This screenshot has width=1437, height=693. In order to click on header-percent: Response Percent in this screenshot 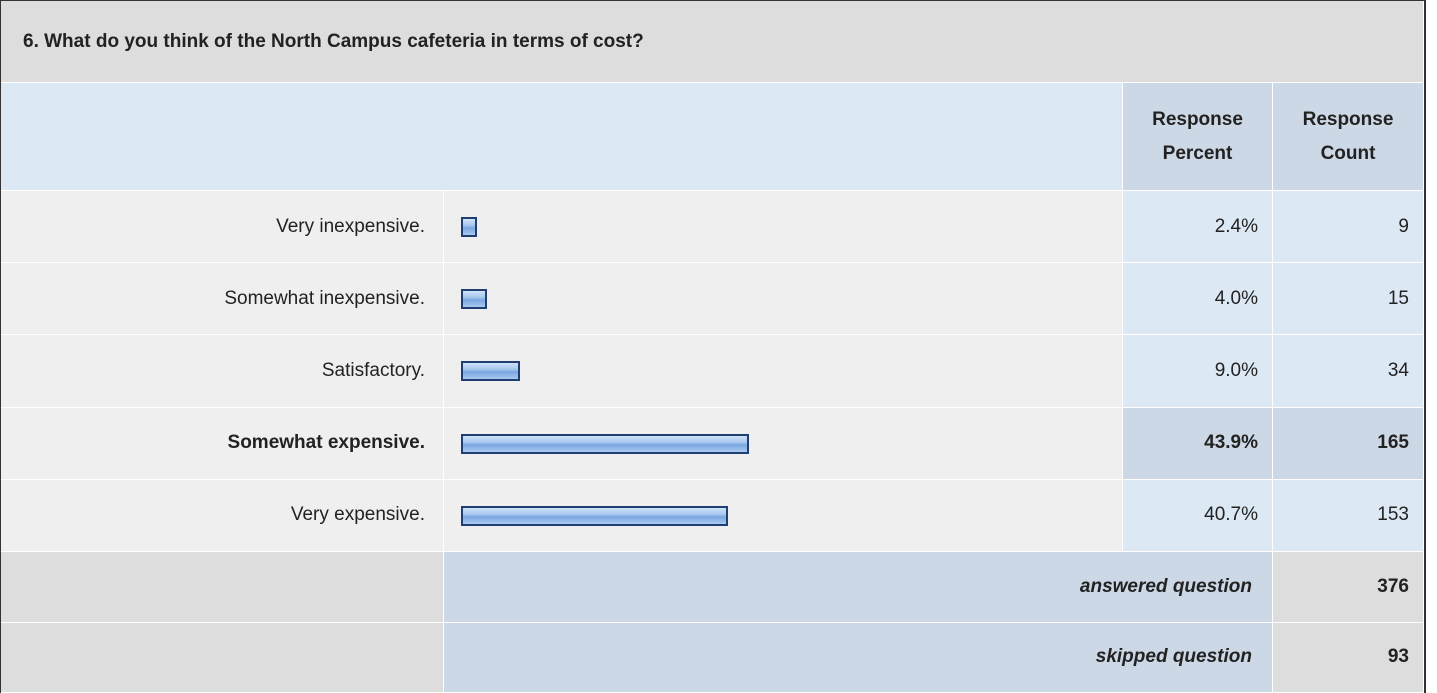, I will do `click(1198, 137)`.